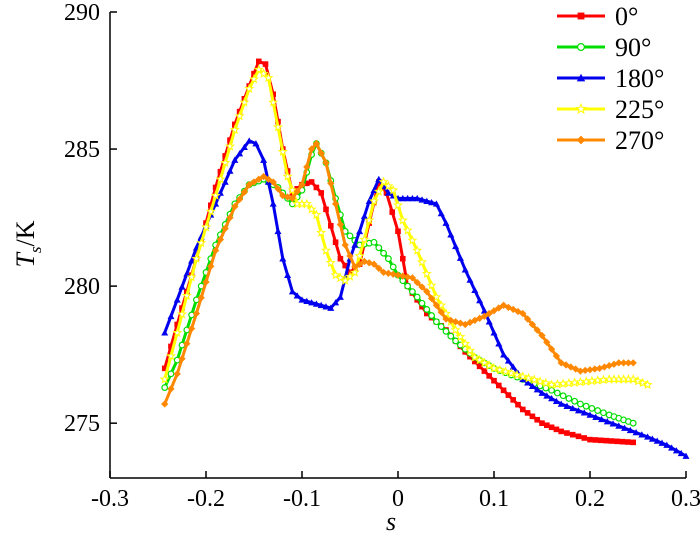 The width and height of the screenshot is (700, 534). What do you see at coordinates (639, 109) in the screenshot?
I see `legend-label: 225°` at bounding box center [639, 109].